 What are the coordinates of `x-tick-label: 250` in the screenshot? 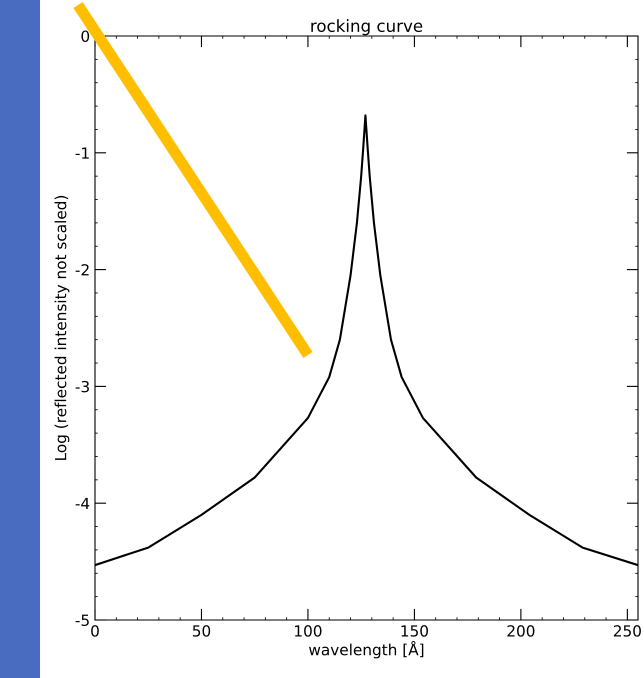 It's located at (627, 631).